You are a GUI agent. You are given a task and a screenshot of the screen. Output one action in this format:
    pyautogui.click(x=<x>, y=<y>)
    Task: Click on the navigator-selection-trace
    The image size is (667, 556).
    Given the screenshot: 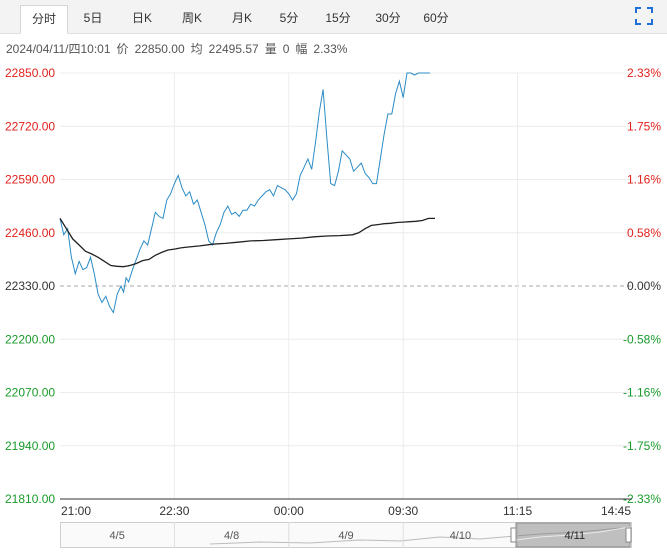 What is the action you would take?
    pyautogui.click(x=573, y=533)
    